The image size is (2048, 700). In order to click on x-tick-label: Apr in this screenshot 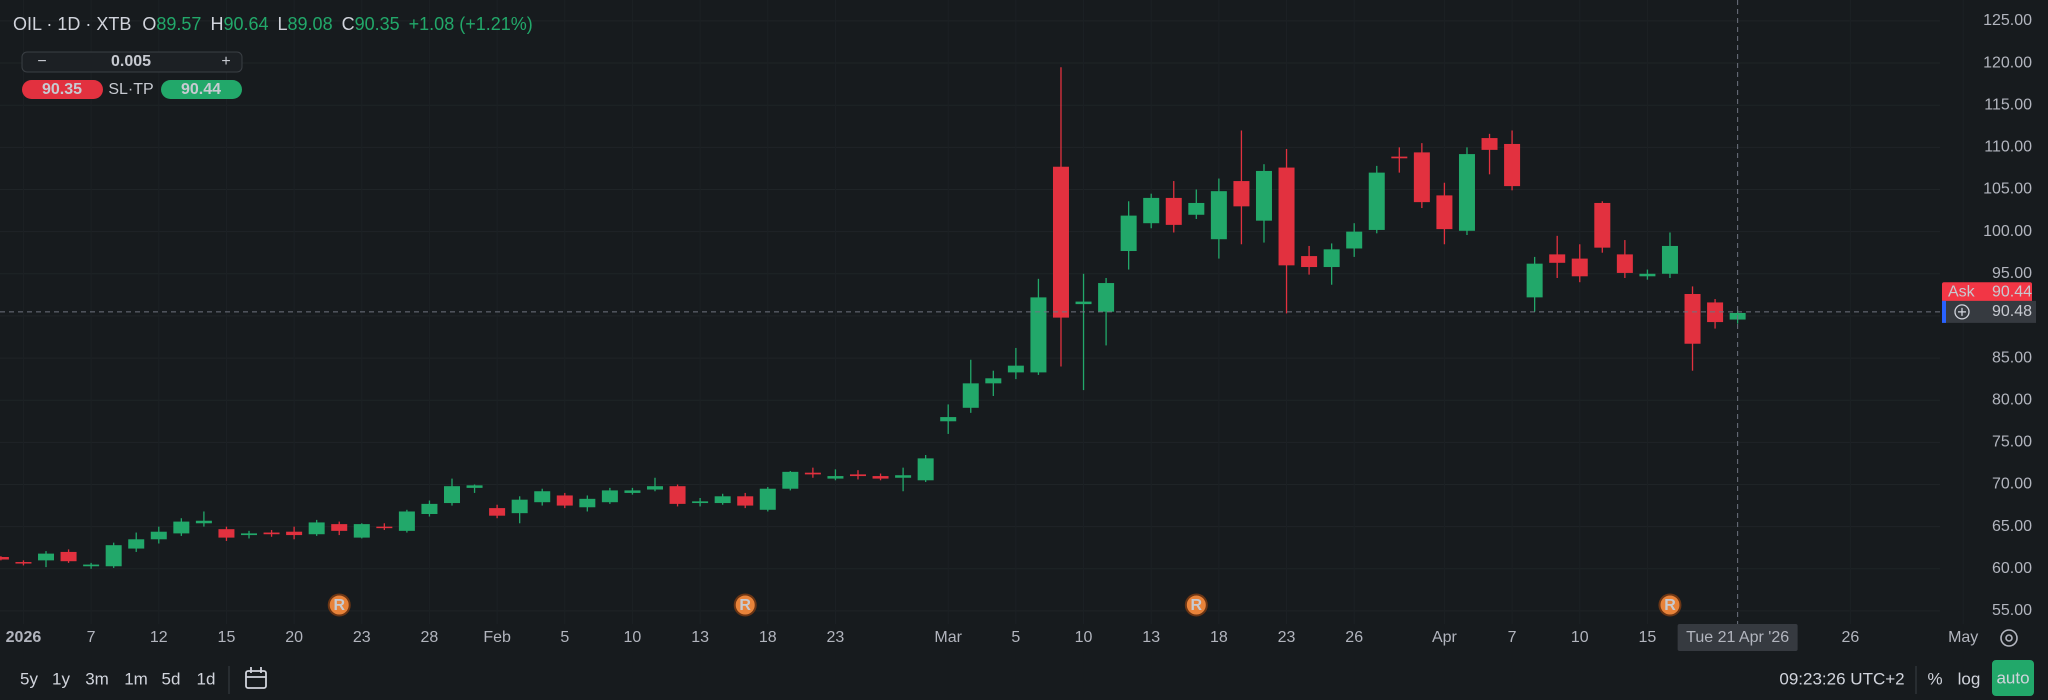, I will do `click(1445, 637)`.